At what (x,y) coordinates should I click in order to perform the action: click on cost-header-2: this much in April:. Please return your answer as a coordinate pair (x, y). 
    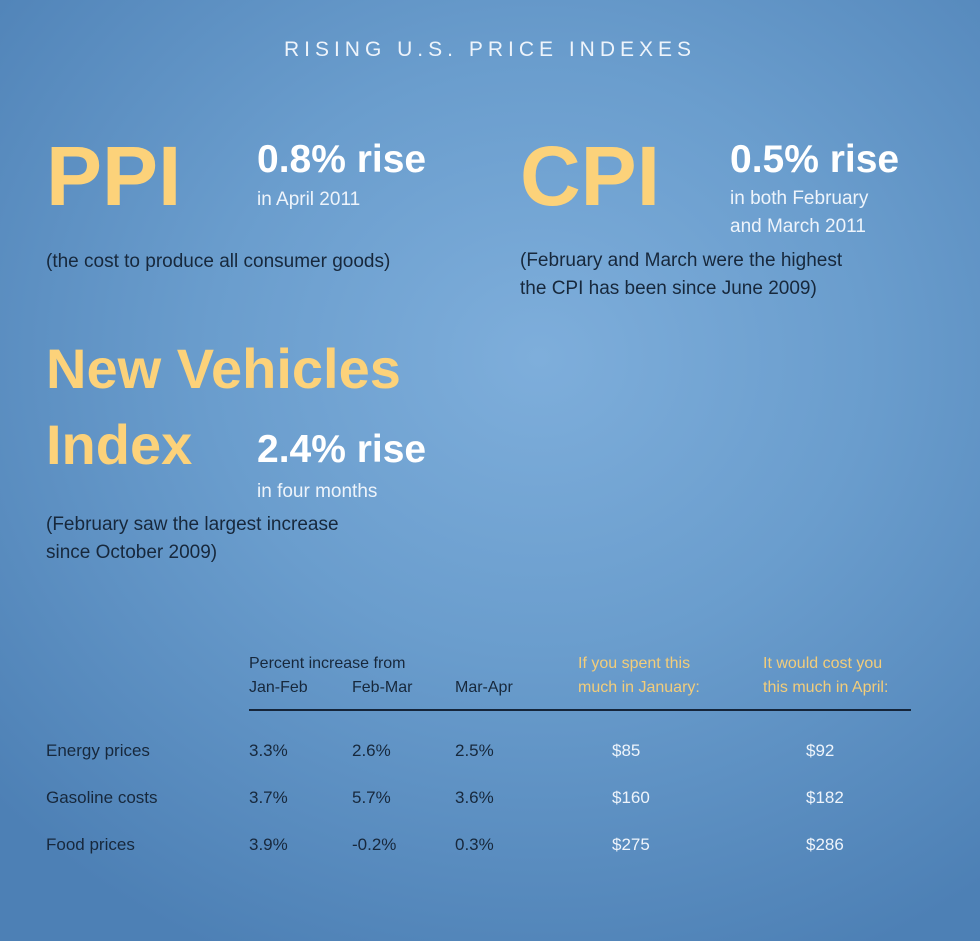
    Looking at the image, I should click on (826, 687).